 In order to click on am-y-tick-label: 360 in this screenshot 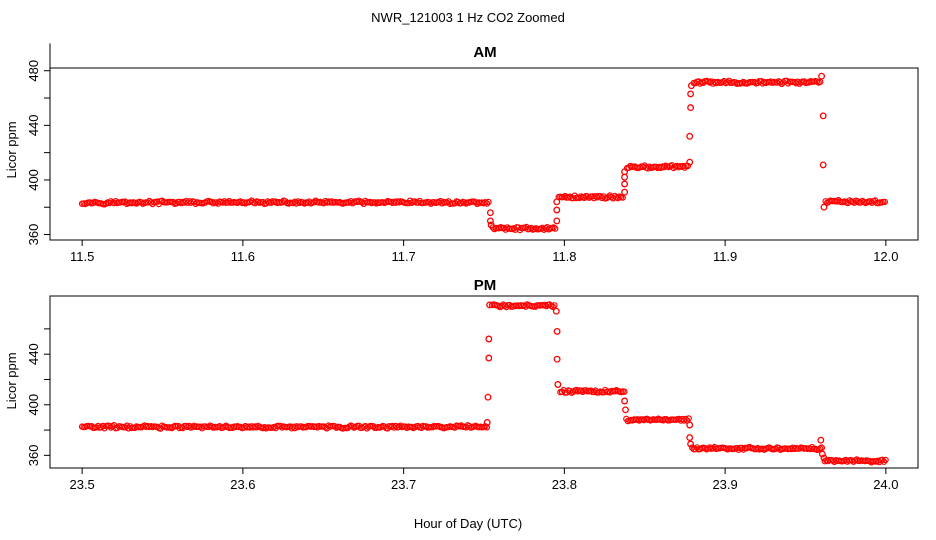, I will do `click(33, 235)`.